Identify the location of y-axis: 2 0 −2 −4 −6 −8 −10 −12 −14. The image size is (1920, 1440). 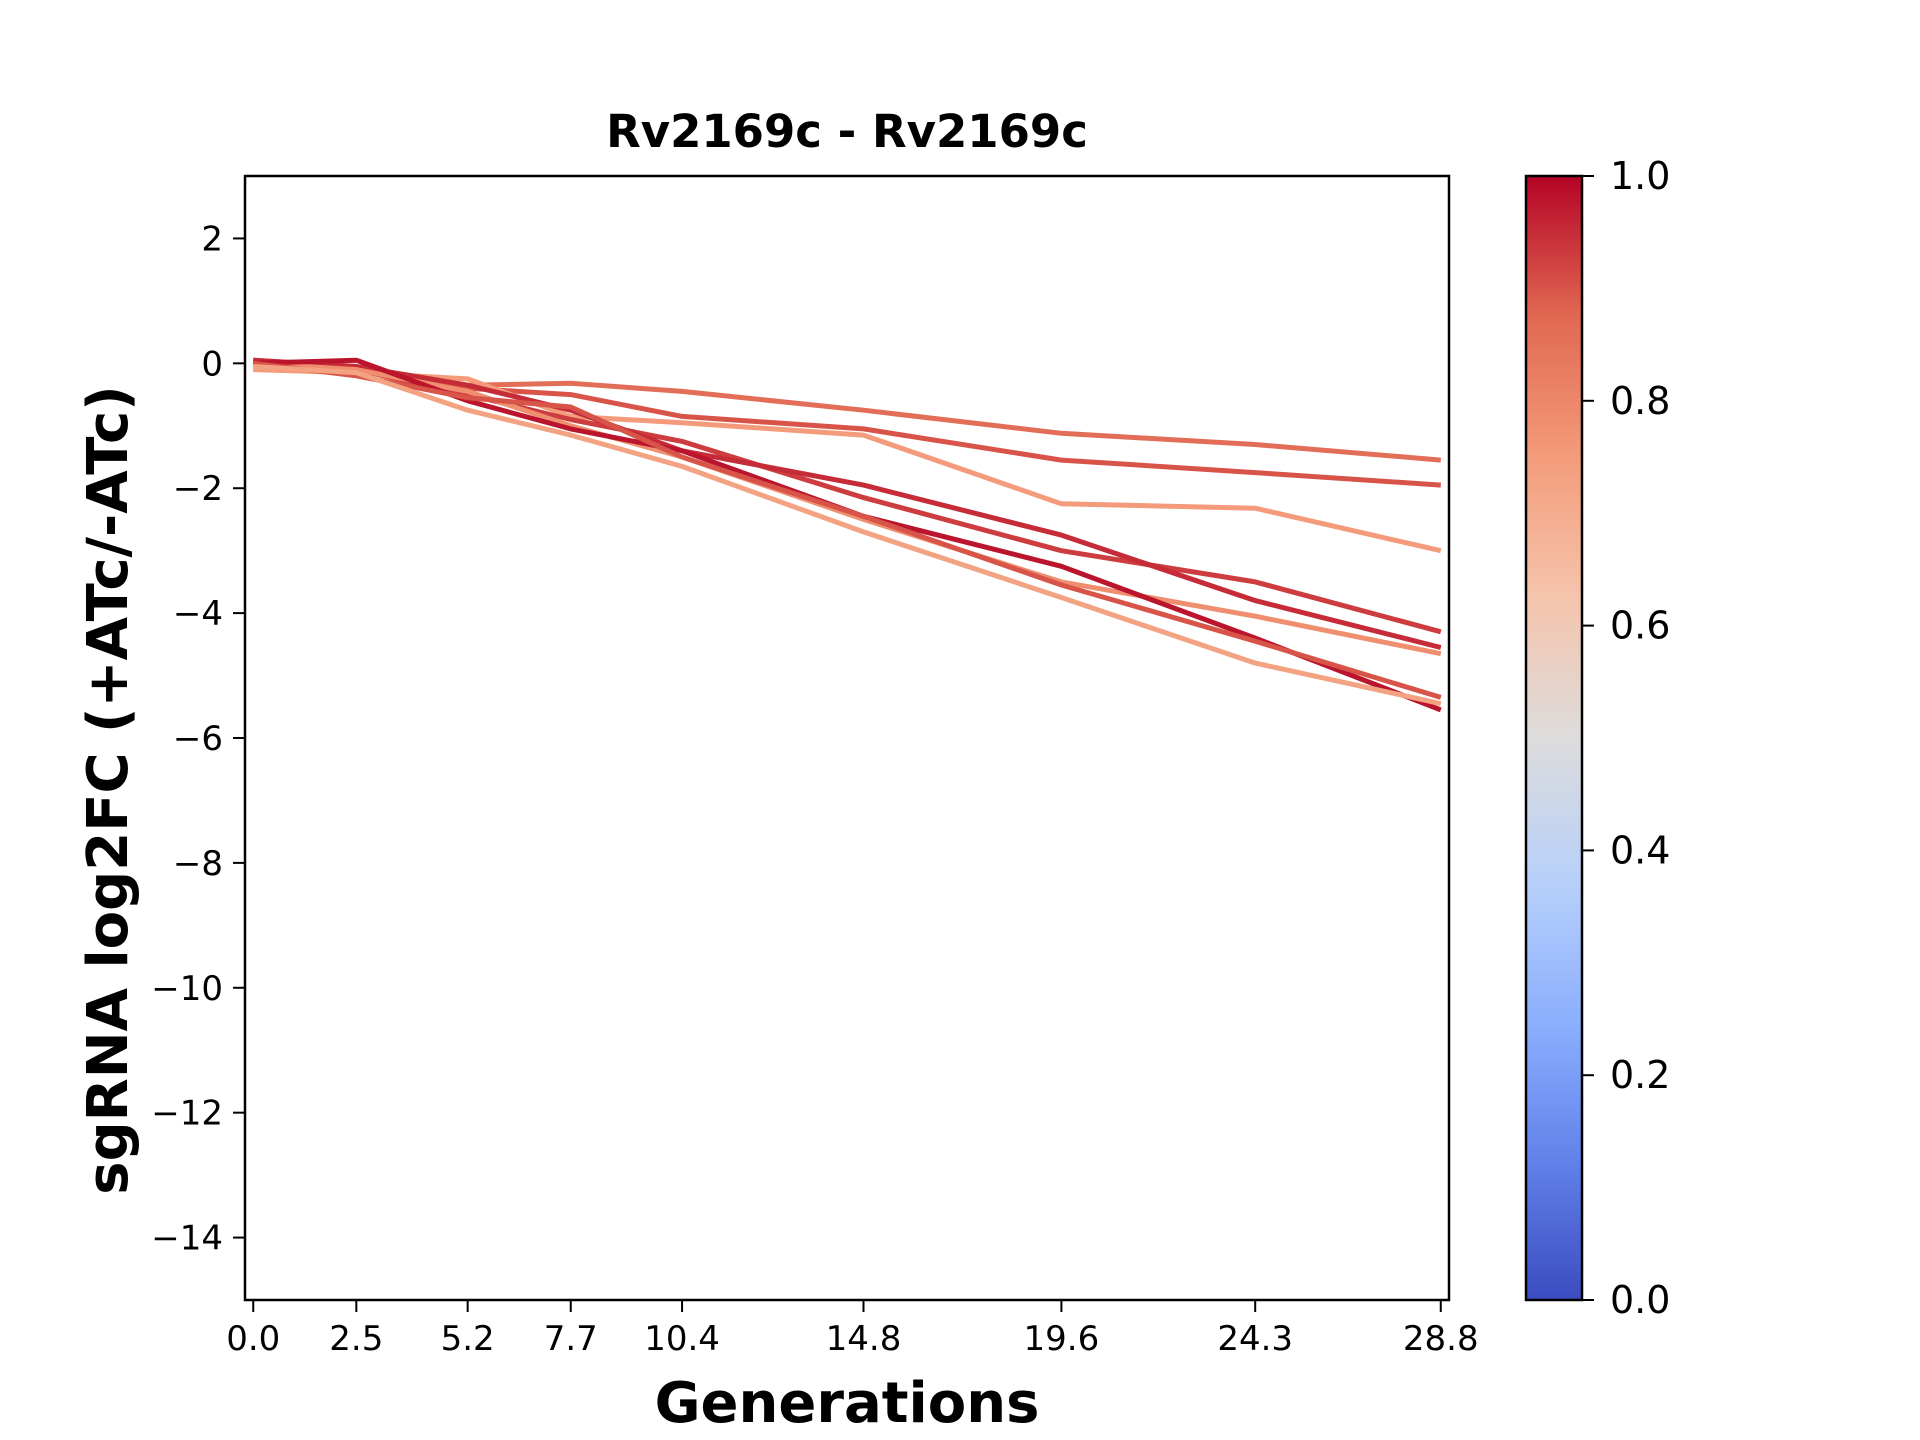
(198, 739).